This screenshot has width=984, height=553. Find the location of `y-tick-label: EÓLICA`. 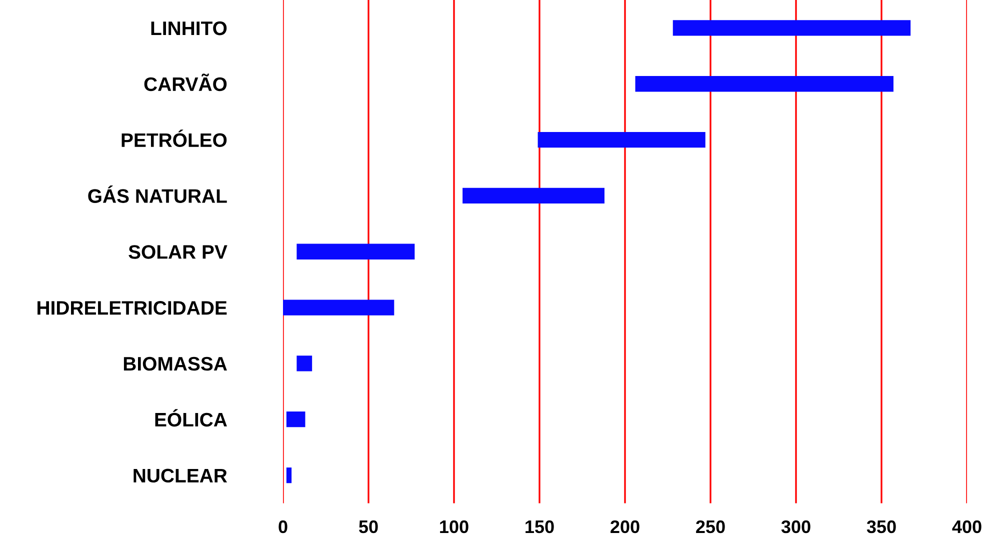

y-tick-label: EÓLICA is located at coordinates (191, 418).